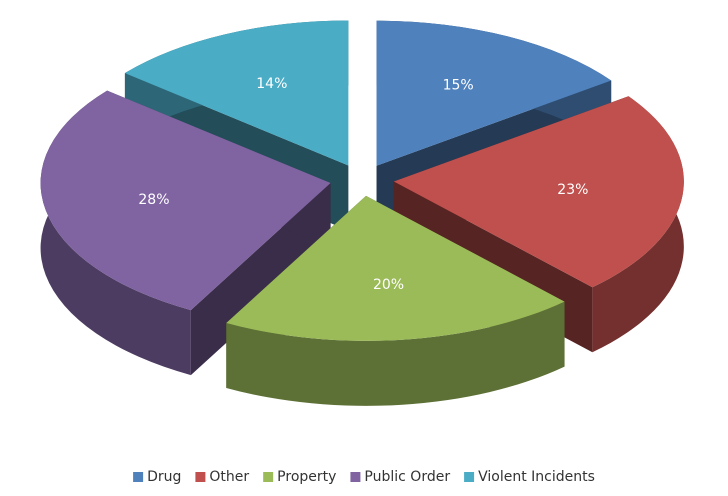 The width and height of the screenshot is (728, 496). What do you see at coordinates (395, 353) in the screenshot?
I see `slice-side` at bounding box center [395, 353].